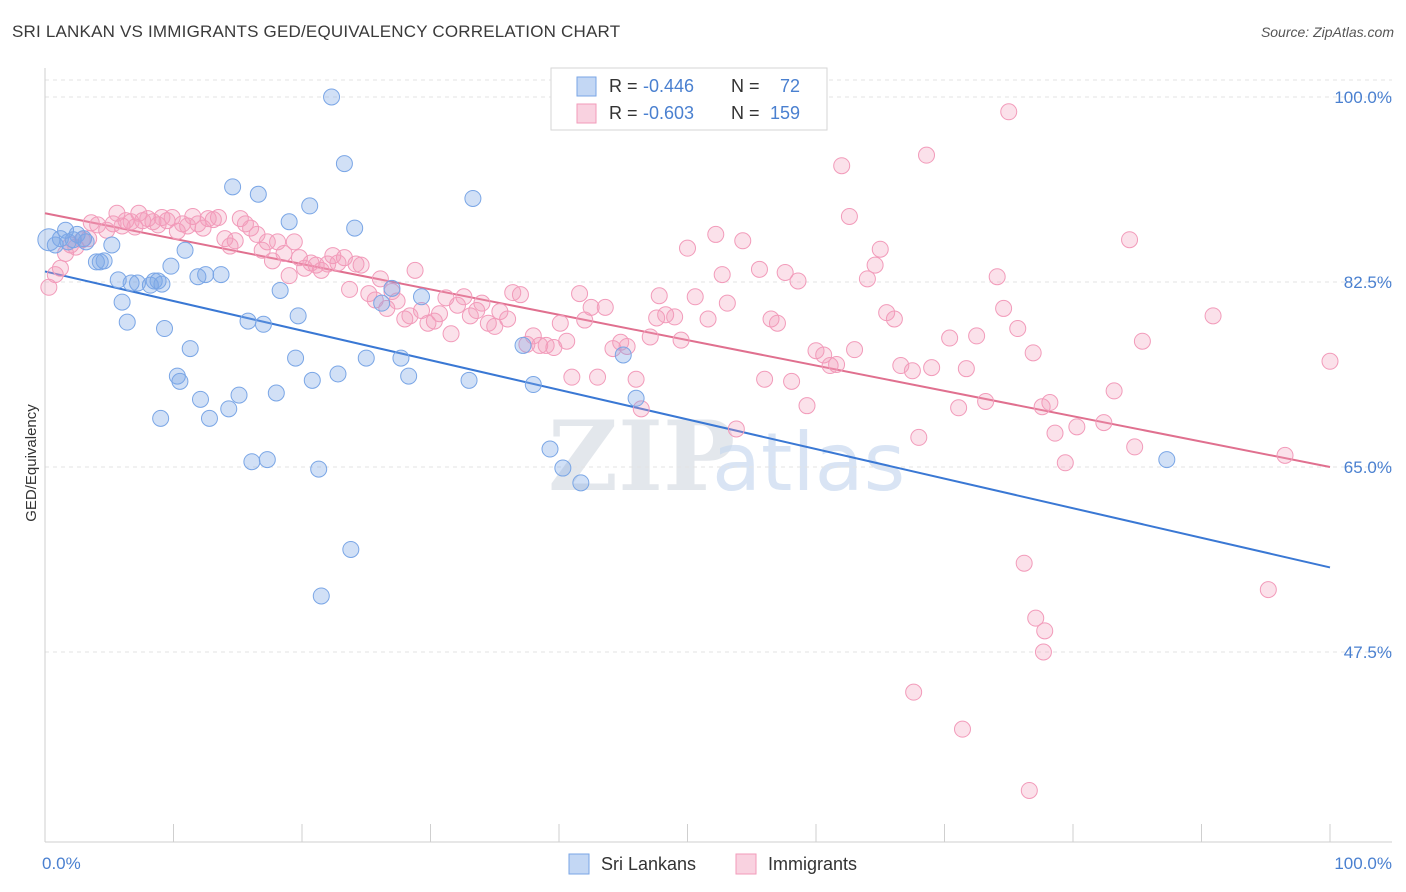 The width and height of the screenshot is (1406, 892). Describe the element at coordinates (712, 864) in the screenshot. I see `bottom-legend: Sri Lankans Immigrants` at that location.